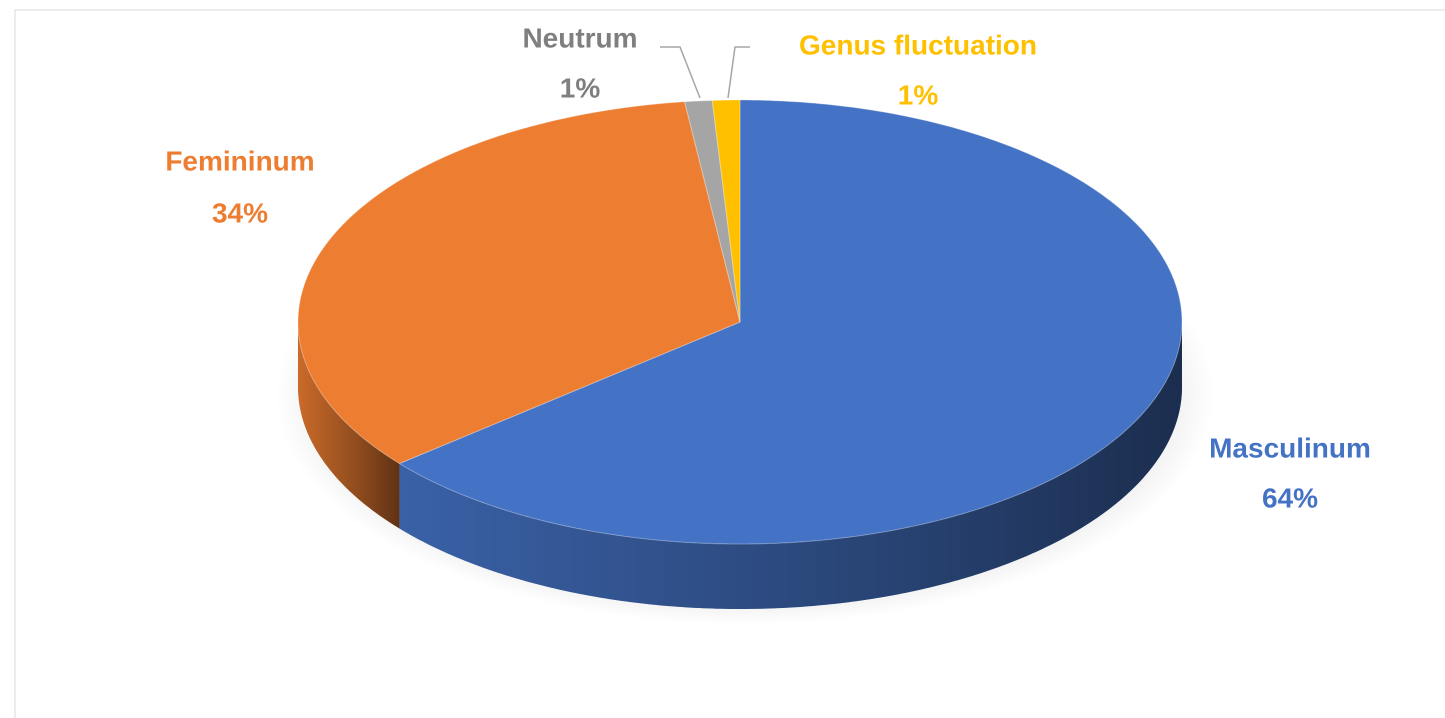  I want to click on label-value: 64%, so click(1290, 497).